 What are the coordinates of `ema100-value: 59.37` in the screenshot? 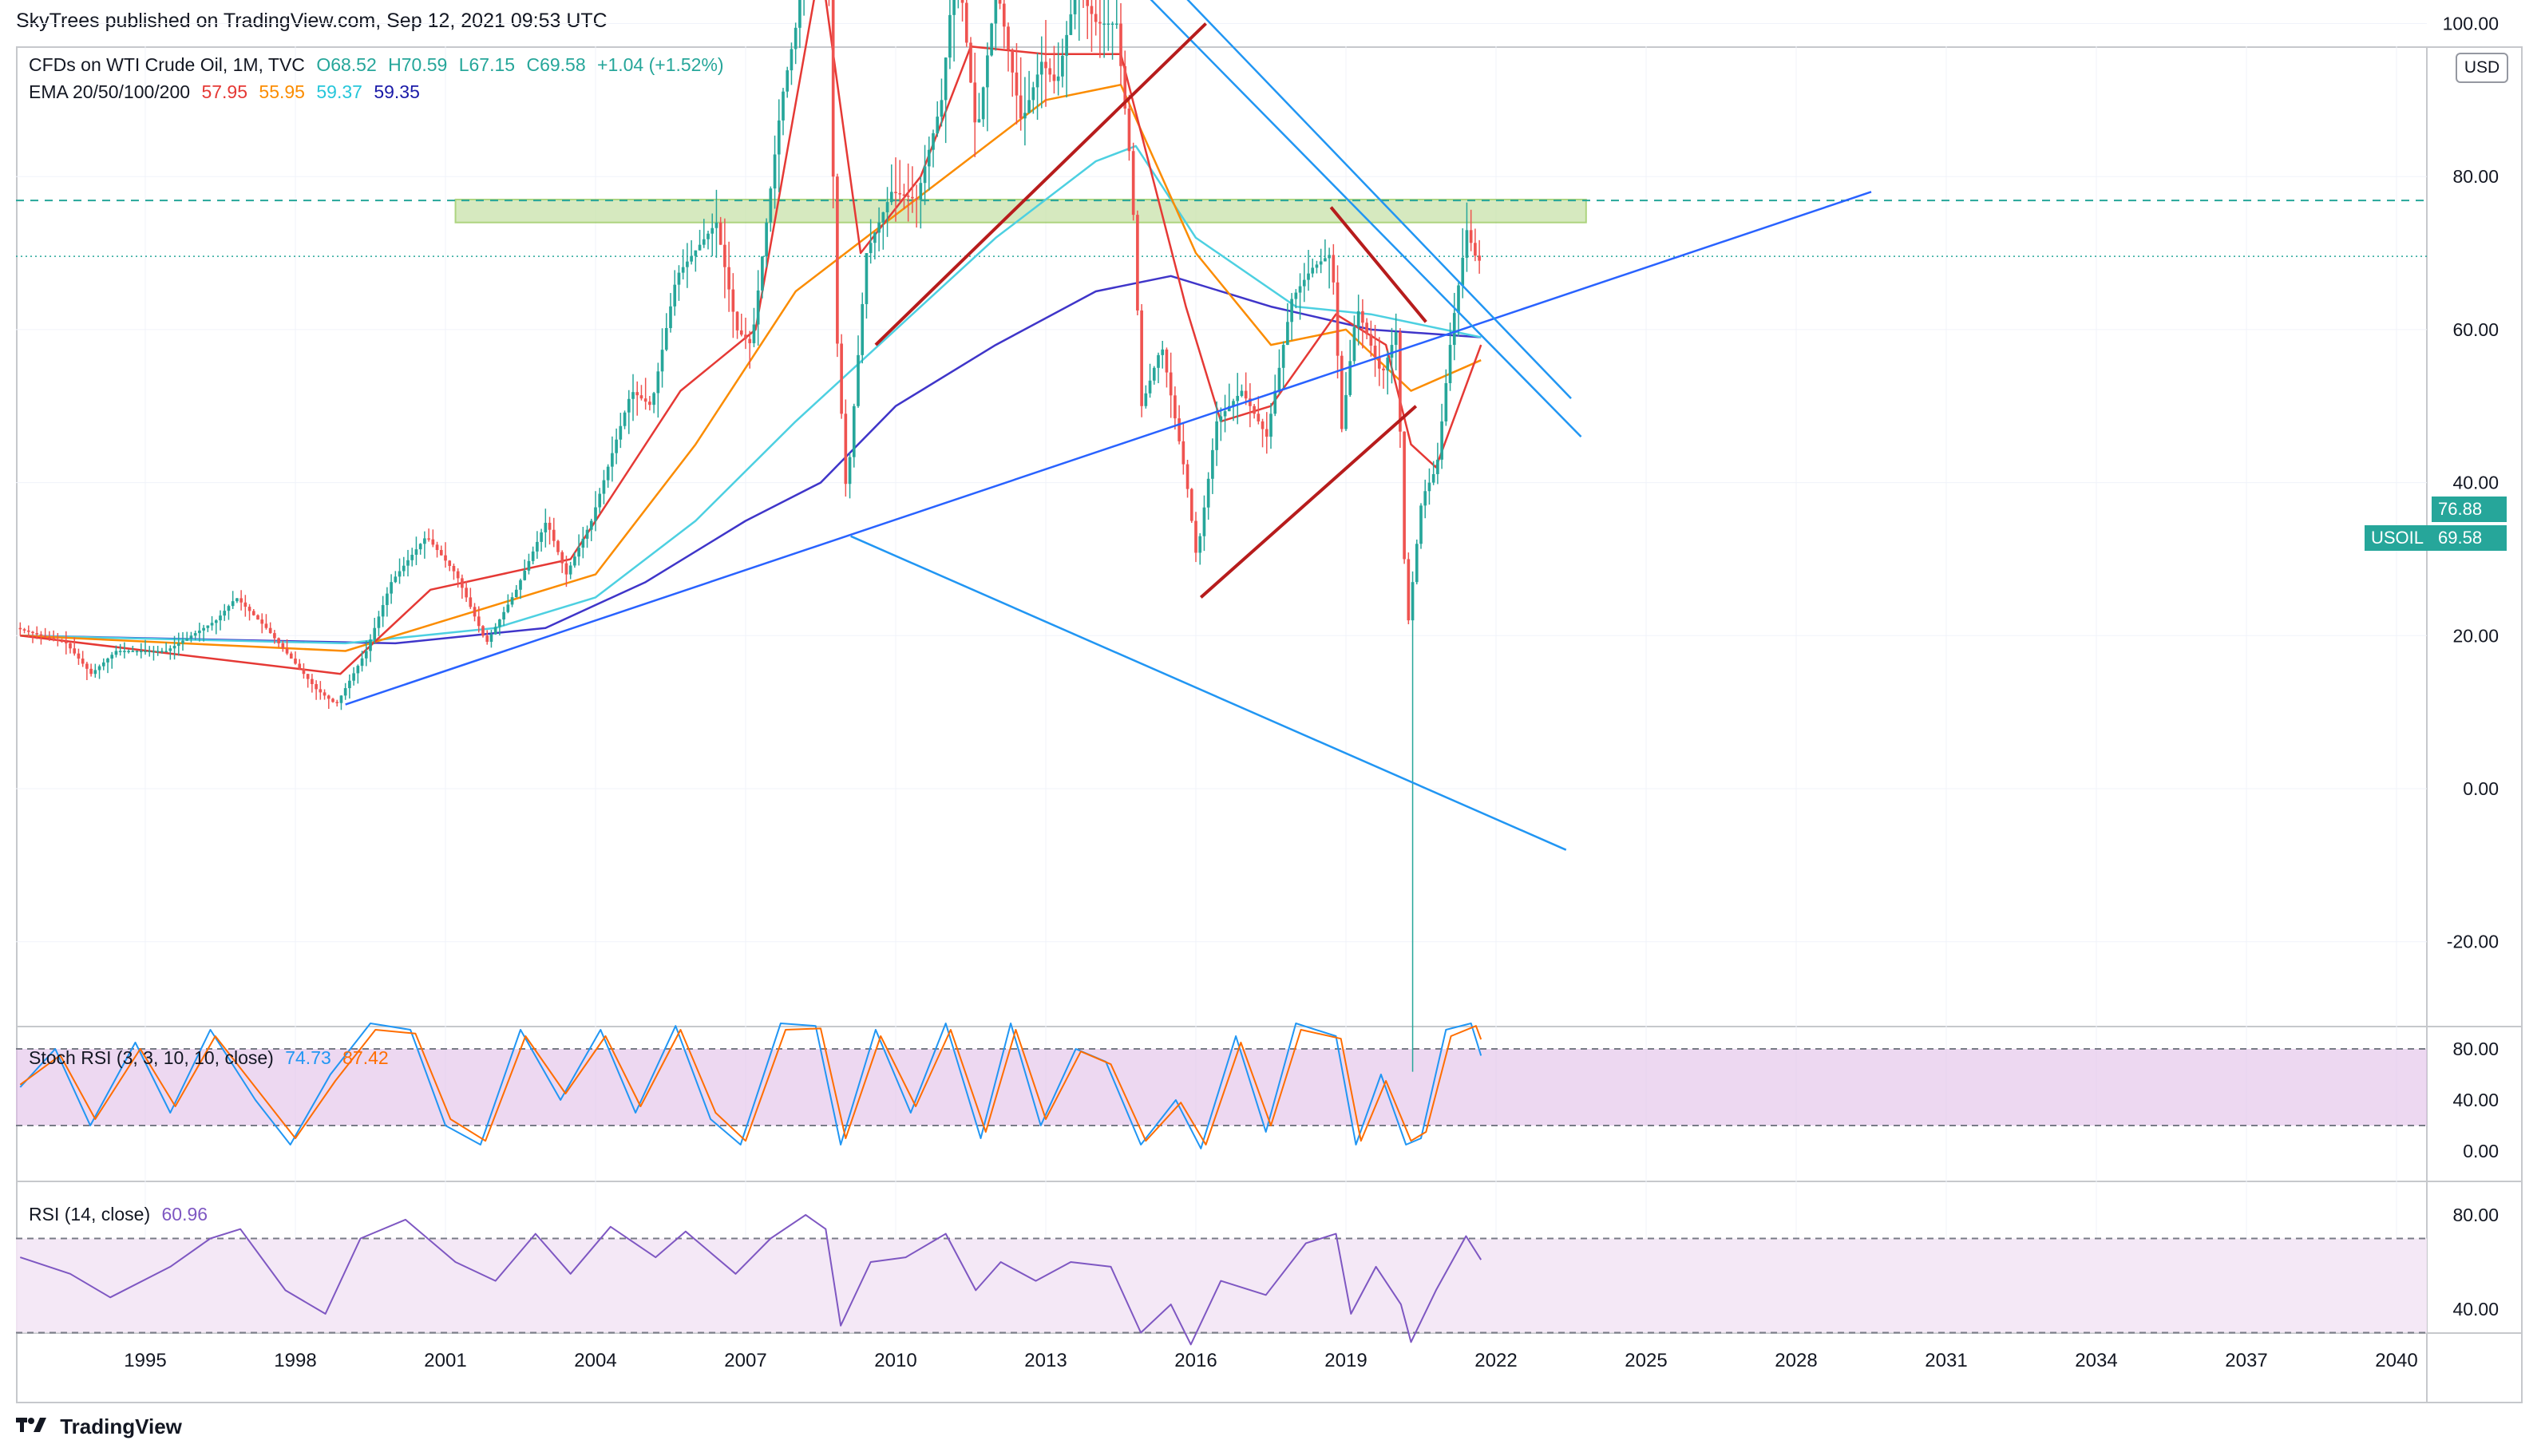 It's located at (339, 91).